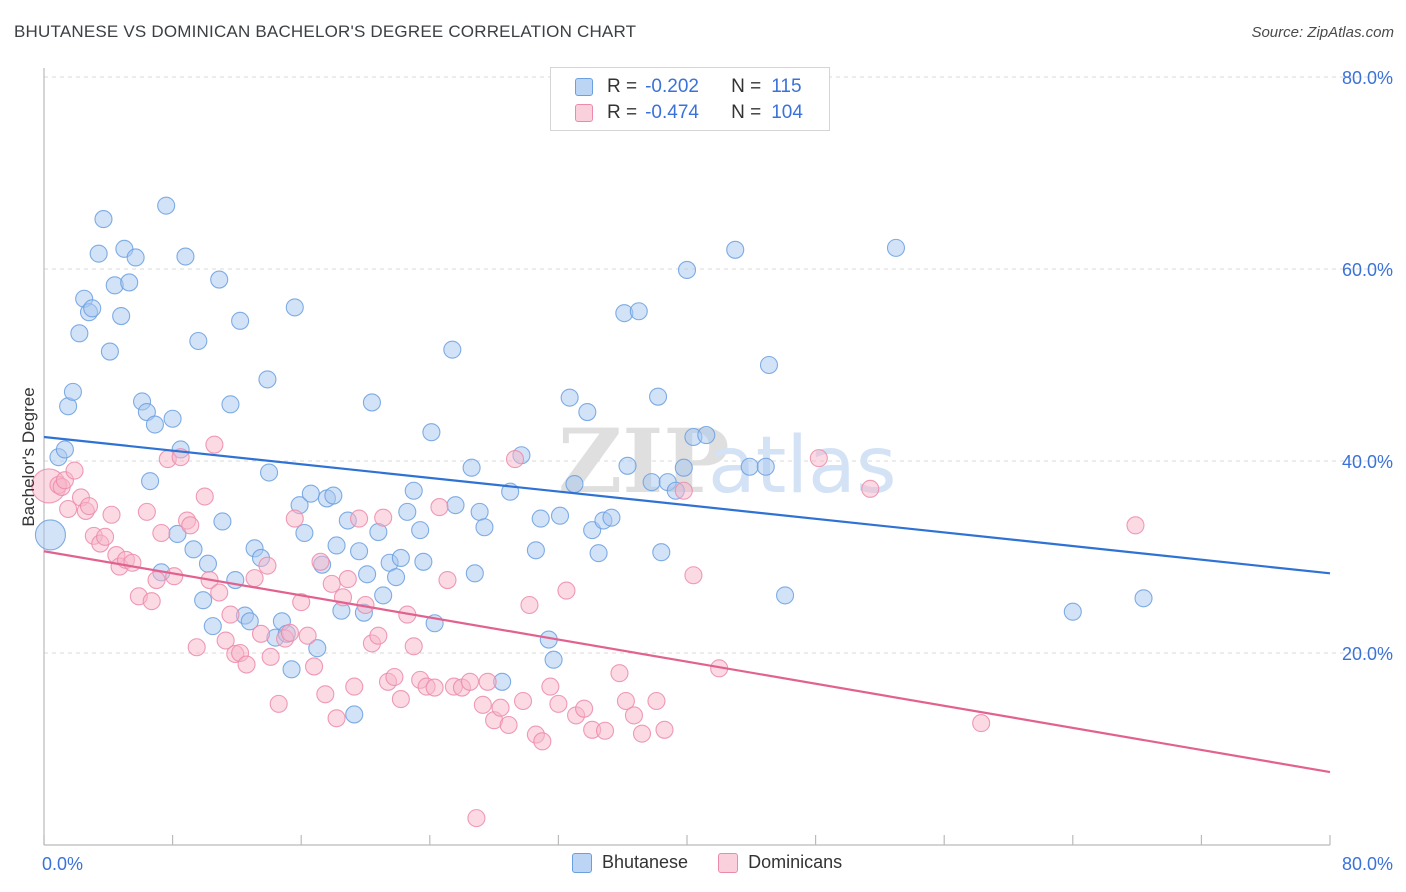 Image resolution: width=1406 pixels, height=892 pixels. I want to click on legend-swatch-blue, so click(582, 862).